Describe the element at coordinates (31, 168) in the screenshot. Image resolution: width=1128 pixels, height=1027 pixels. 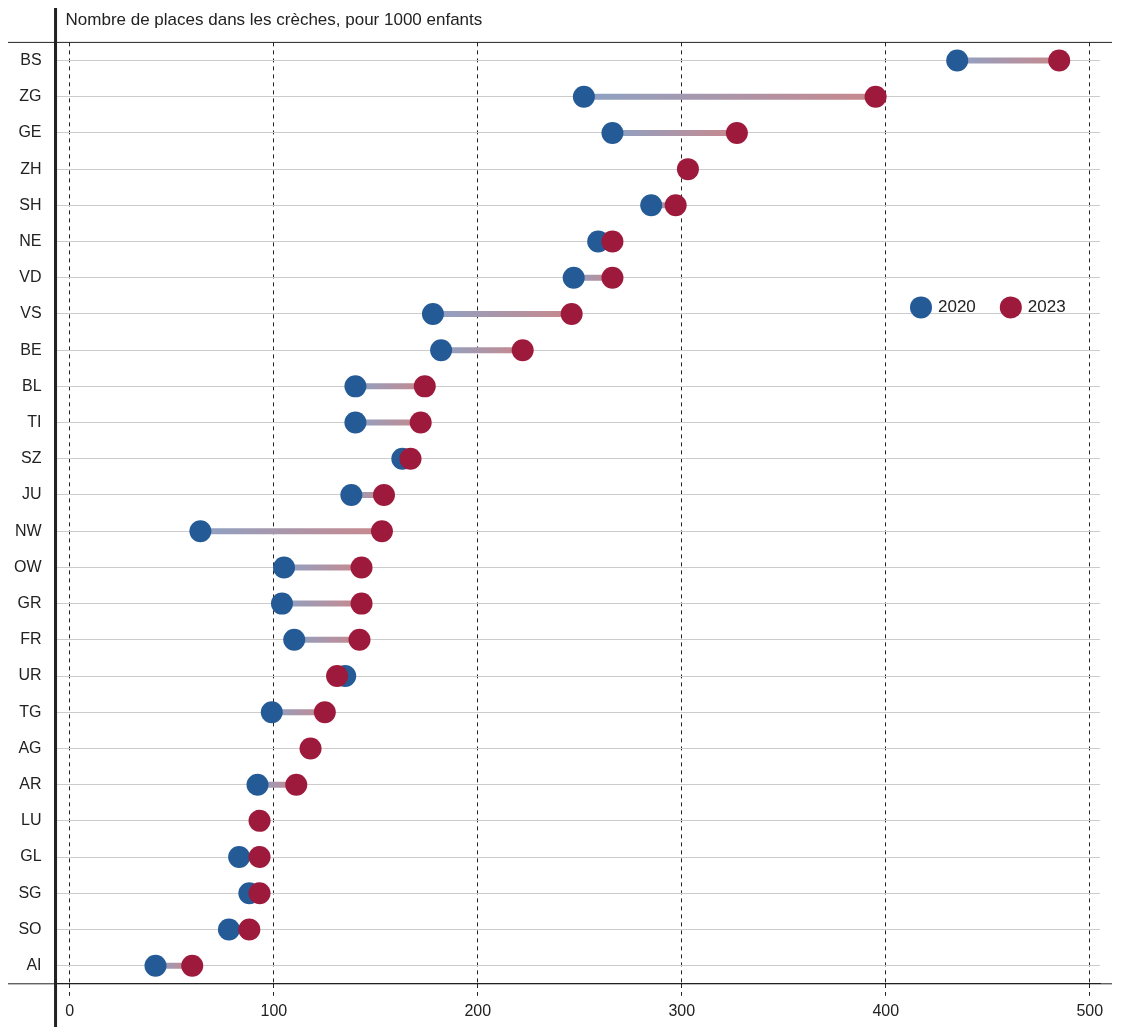
I see `y-tick-label: ZH` at that location.